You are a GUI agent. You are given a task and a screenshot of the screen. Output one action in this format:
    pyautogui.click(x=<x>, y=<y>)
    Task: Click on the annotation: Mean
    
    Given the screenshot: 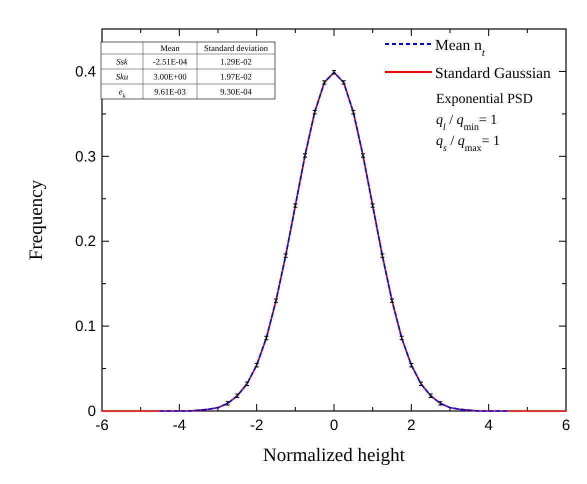 What is the action you would take?
    pyautogui.click(x=170, y=48)
    